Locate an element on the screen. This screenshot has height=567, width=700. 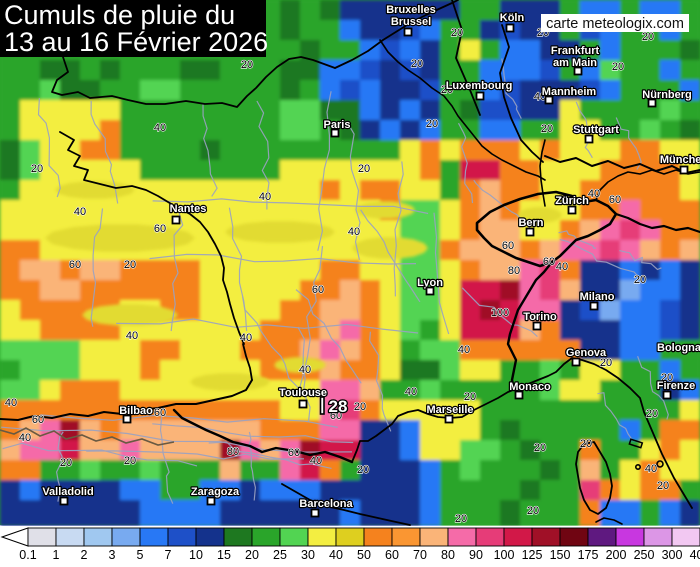
svg-text: Cumuls de pluie du is located at coordinates (119, 15).